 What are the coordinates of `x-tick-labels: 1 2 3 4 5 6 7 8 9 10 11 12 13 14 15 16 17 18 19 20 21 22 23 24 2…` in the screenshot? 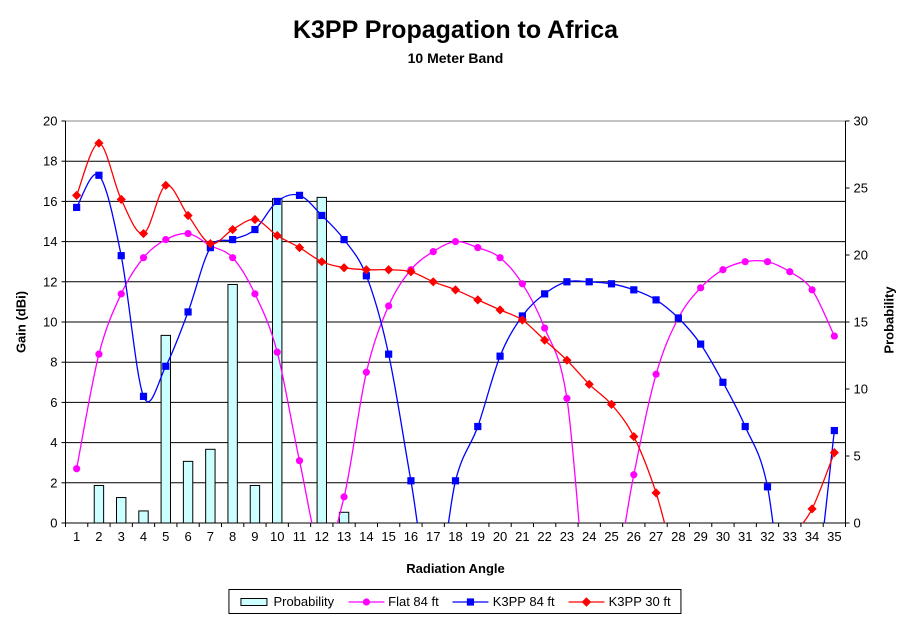 It's located at (457, 536).